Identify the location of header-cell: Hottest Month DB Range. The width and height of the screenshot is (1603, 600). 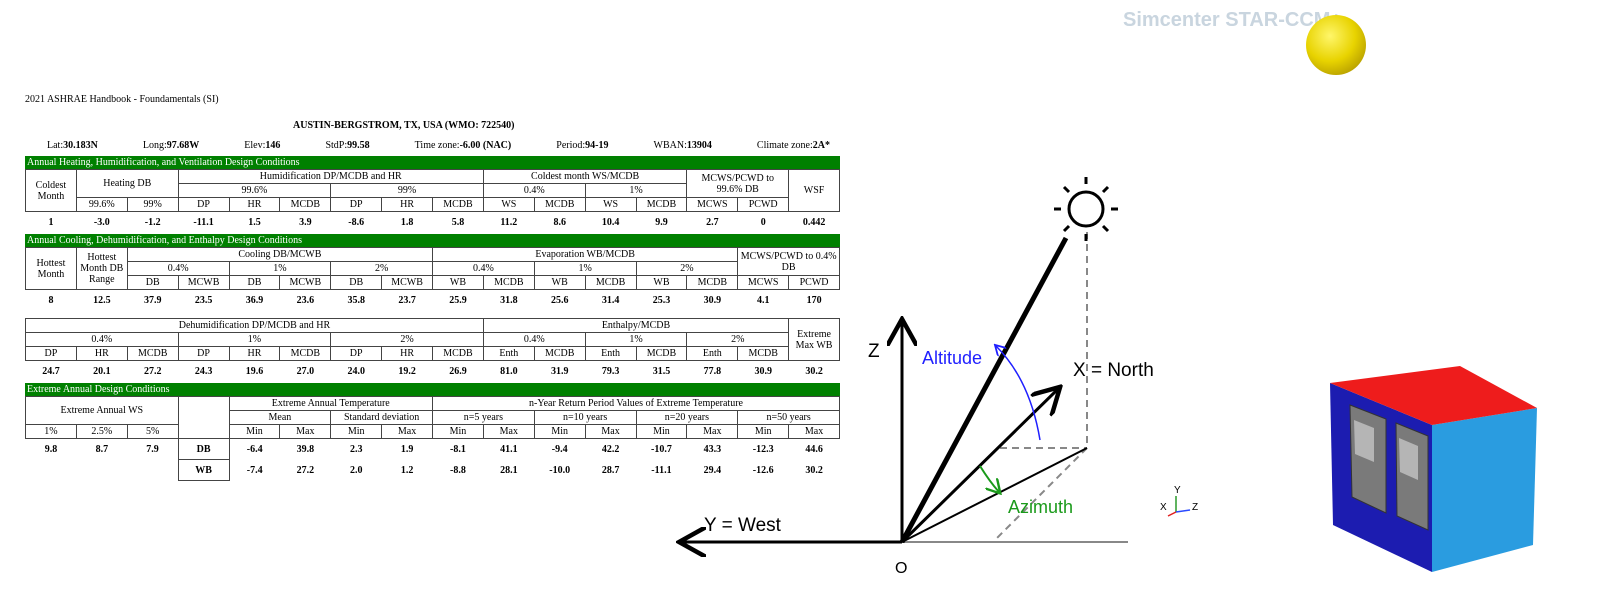
(101, 268).